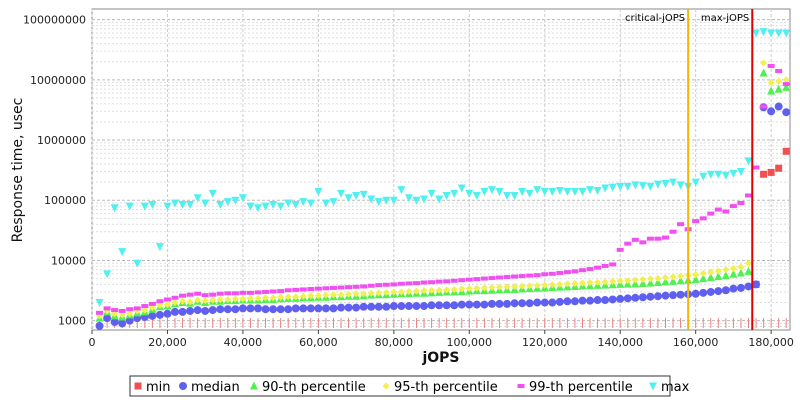  I want to click on y-axis-label: Response time, usec, so click(18, 170).